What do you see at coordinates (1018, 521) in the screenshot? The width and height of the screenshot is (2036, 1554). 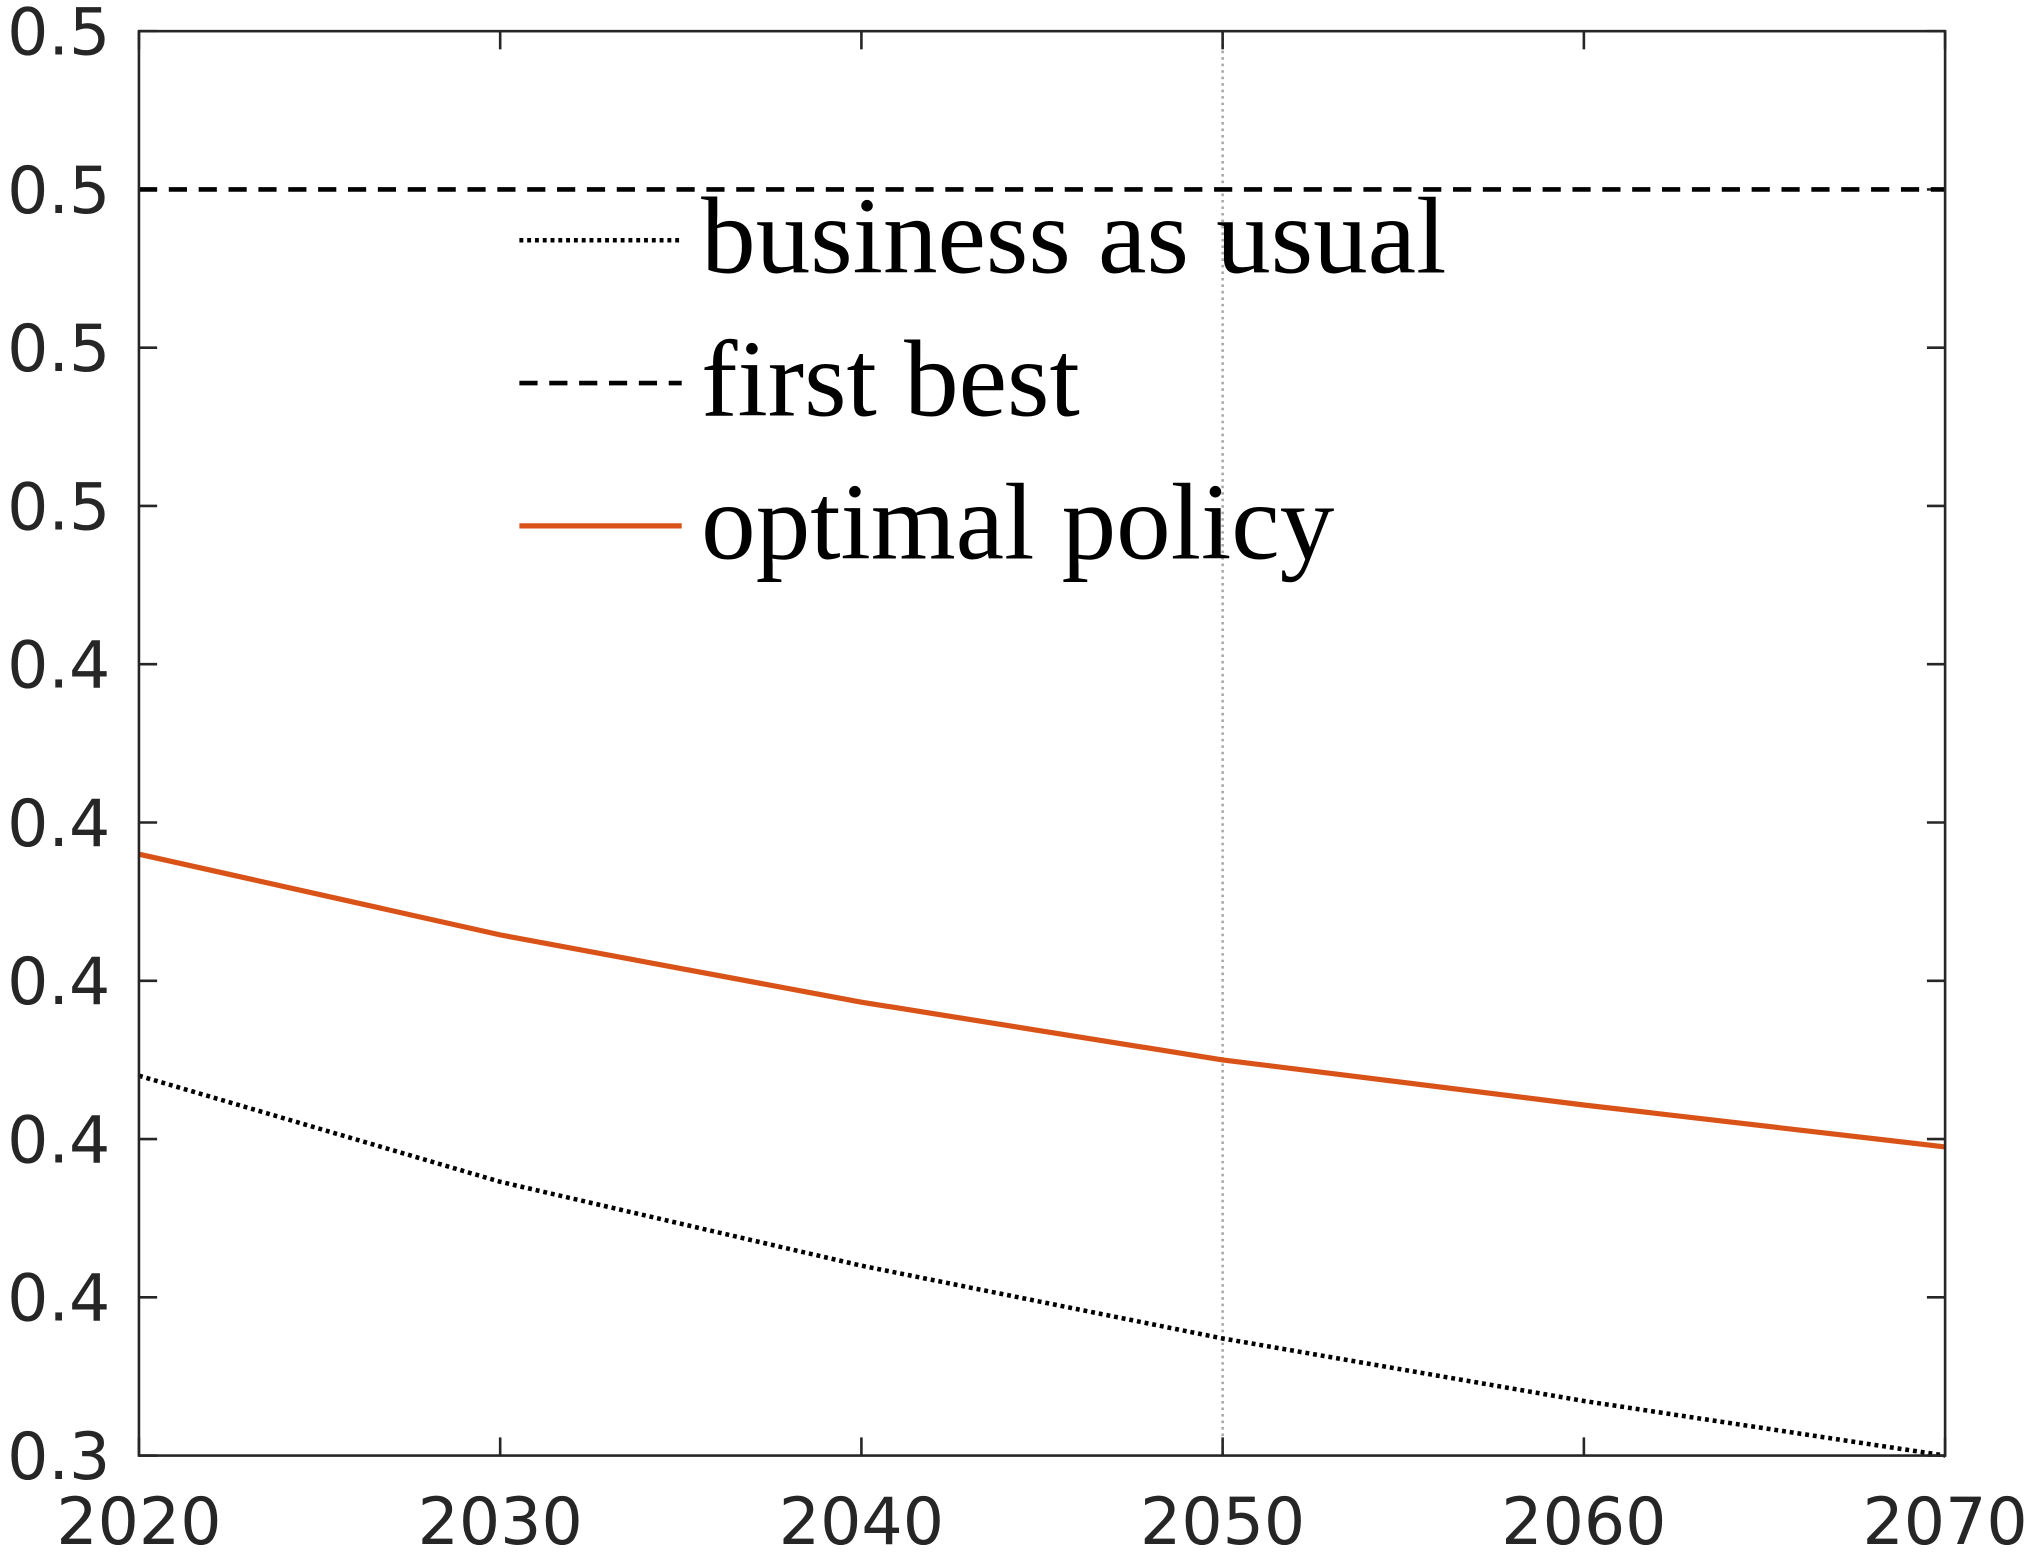 I see `legend-label: optimal policy` at bounding box center [1018, 521].